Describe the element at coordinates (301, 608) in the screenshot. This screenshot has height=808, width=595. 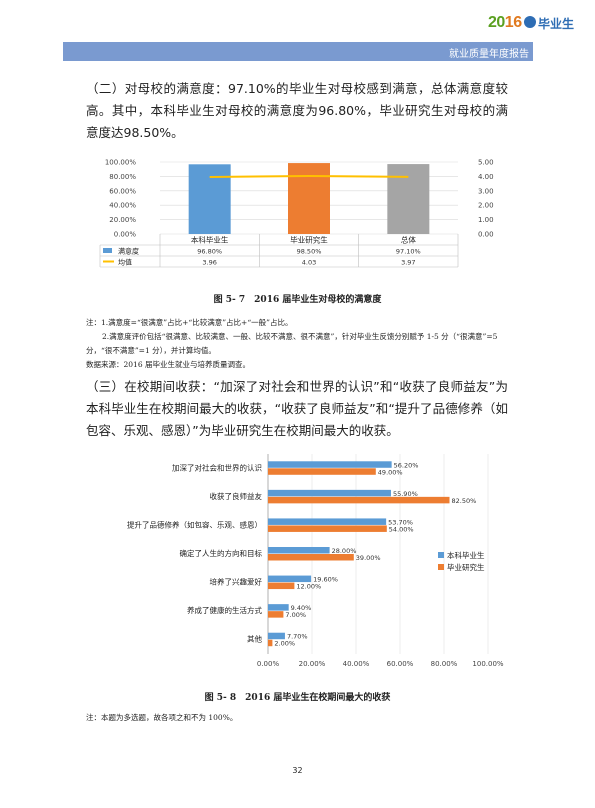
I see `data-label: 9.40%` at that location.